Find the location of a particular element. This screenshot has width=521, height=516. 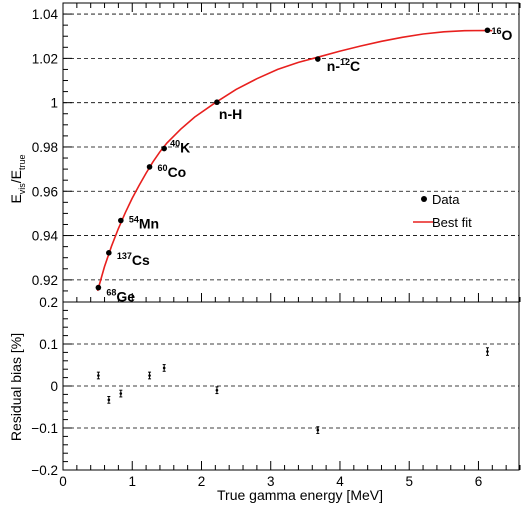

point-label: n-H is located at coordinates (230, 114).